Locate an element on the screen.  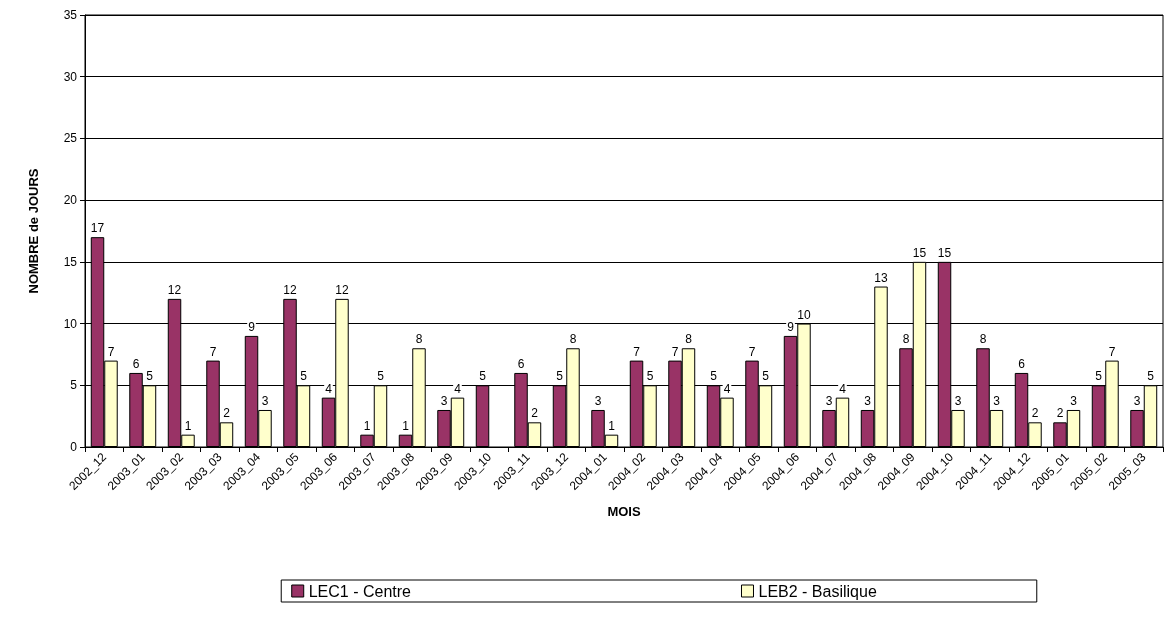
y-tick-label: 5 is located at coordinates (74, 385).